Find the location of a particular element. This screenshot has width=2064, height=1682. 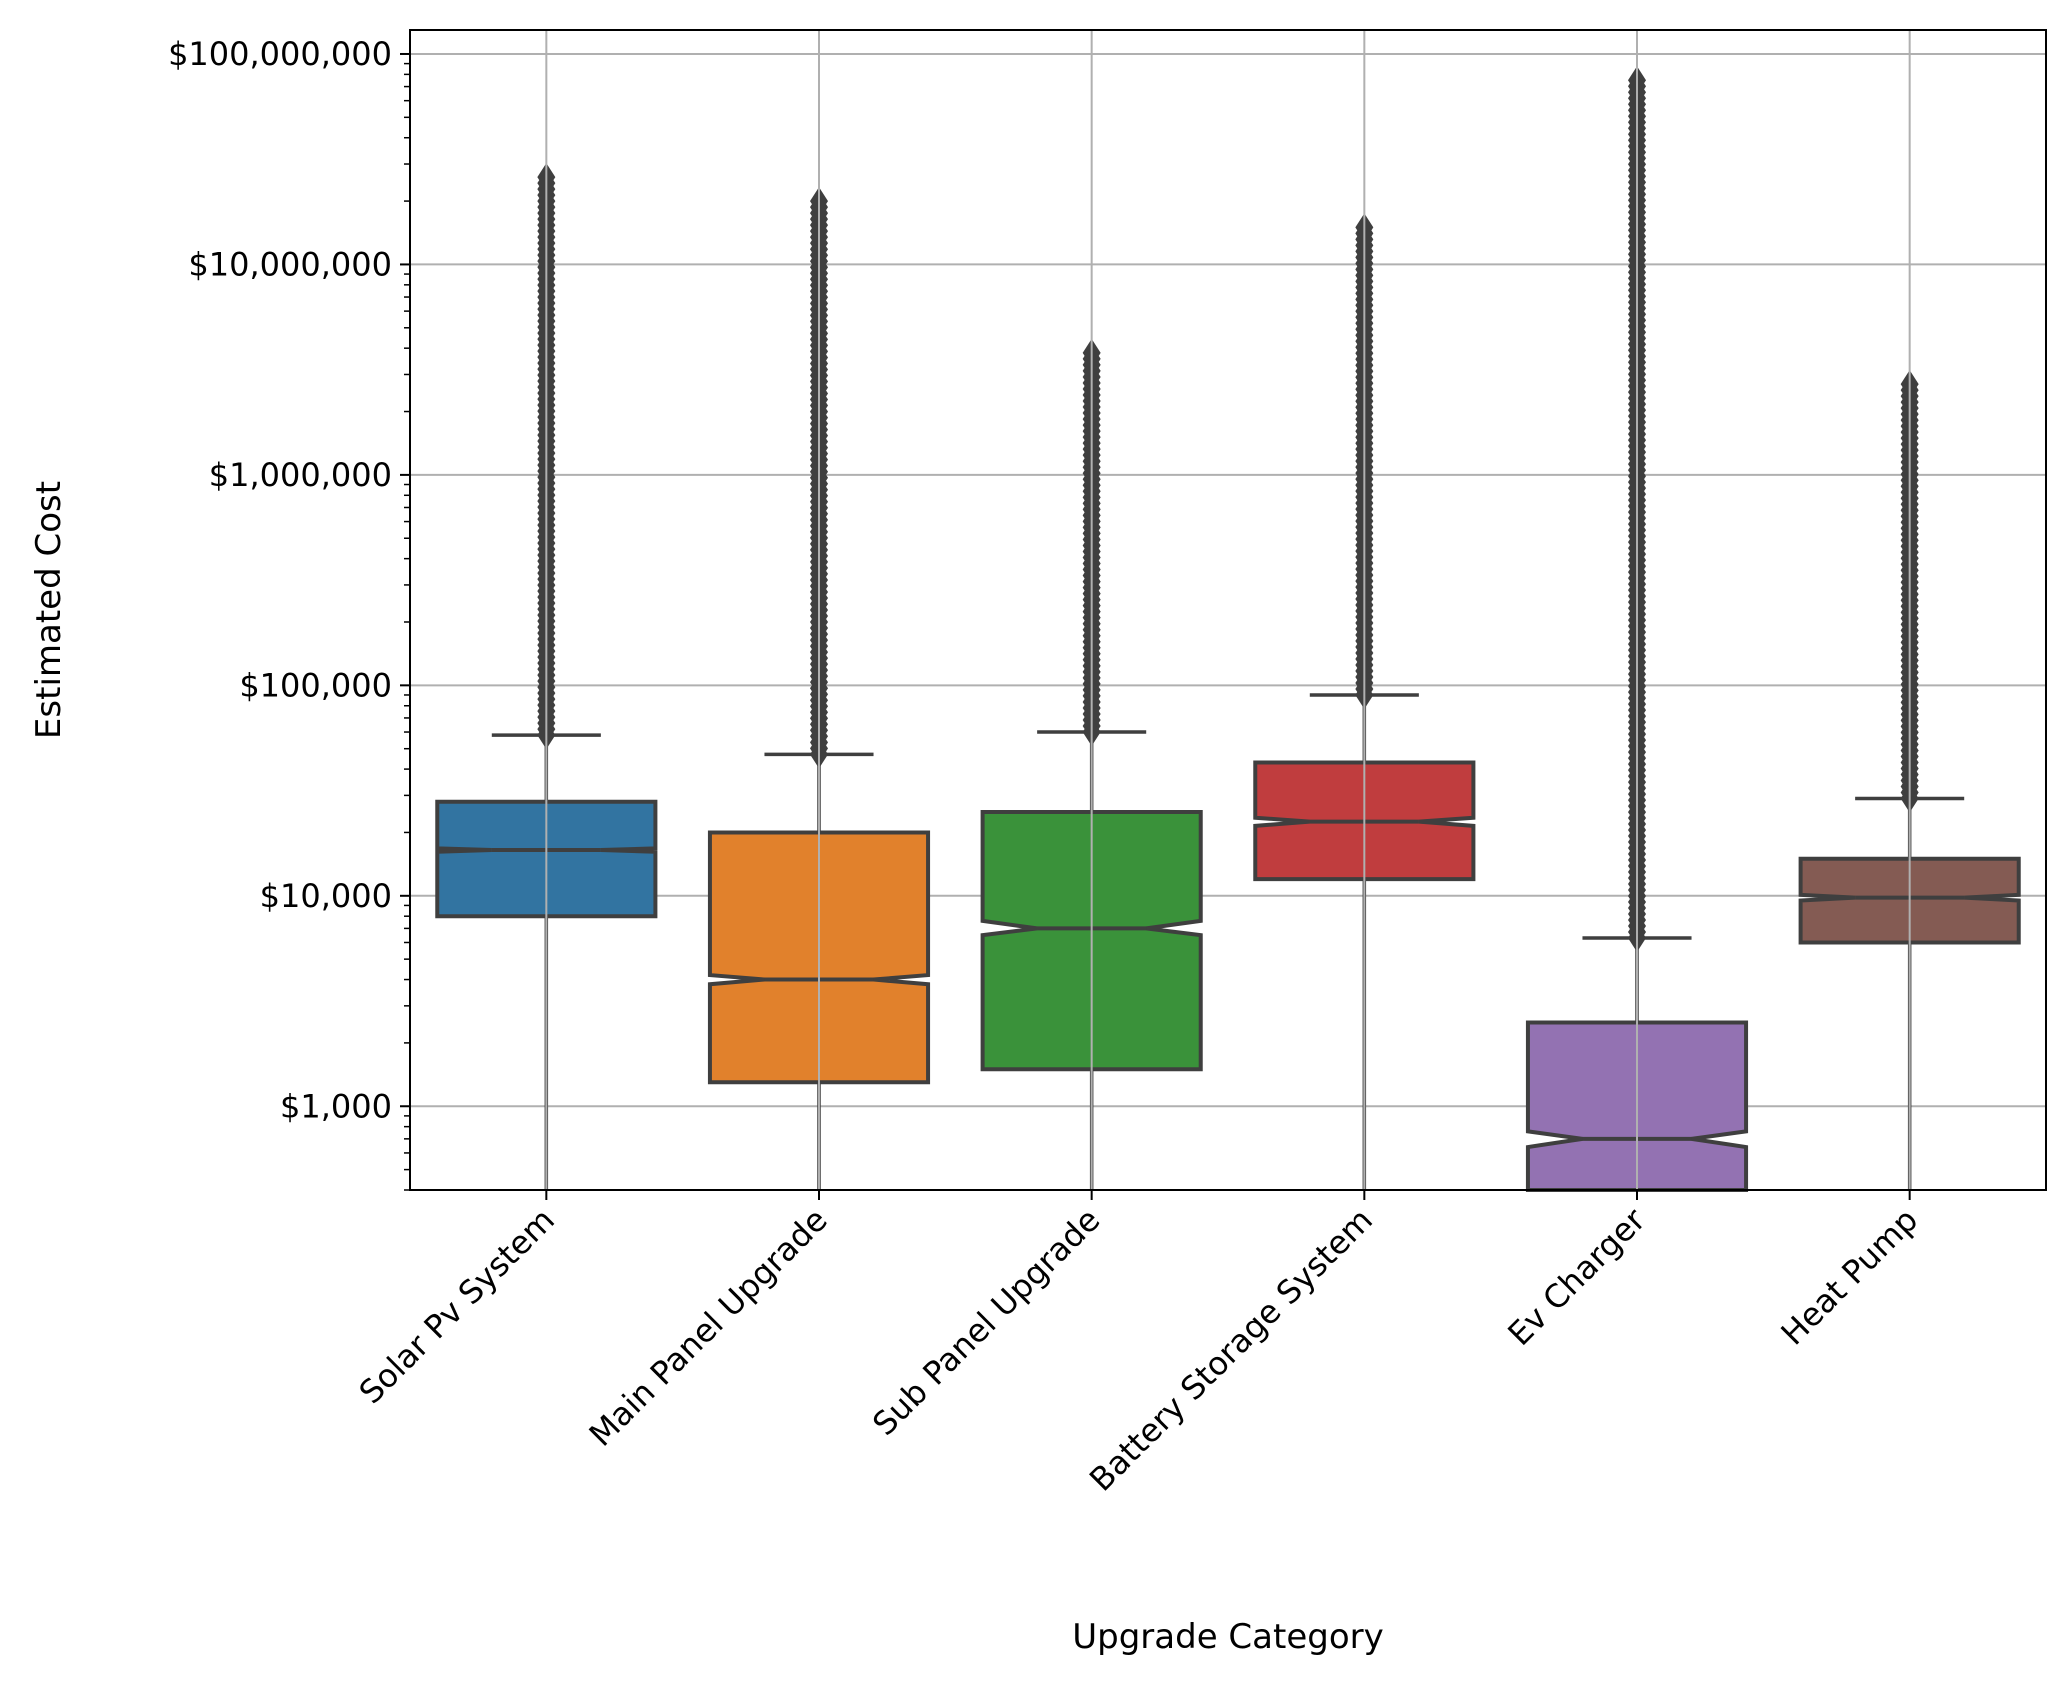

y-axis-title: Estimated Cost is located at coordinates (49, 610).